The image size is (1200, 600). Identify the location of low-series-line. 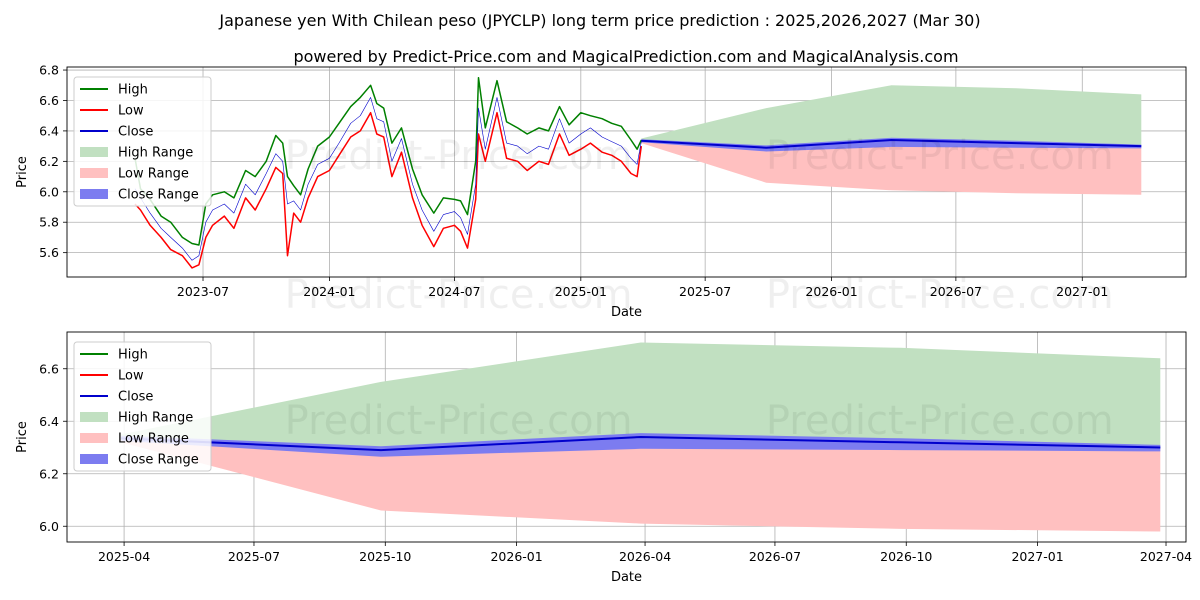
(388, 190).